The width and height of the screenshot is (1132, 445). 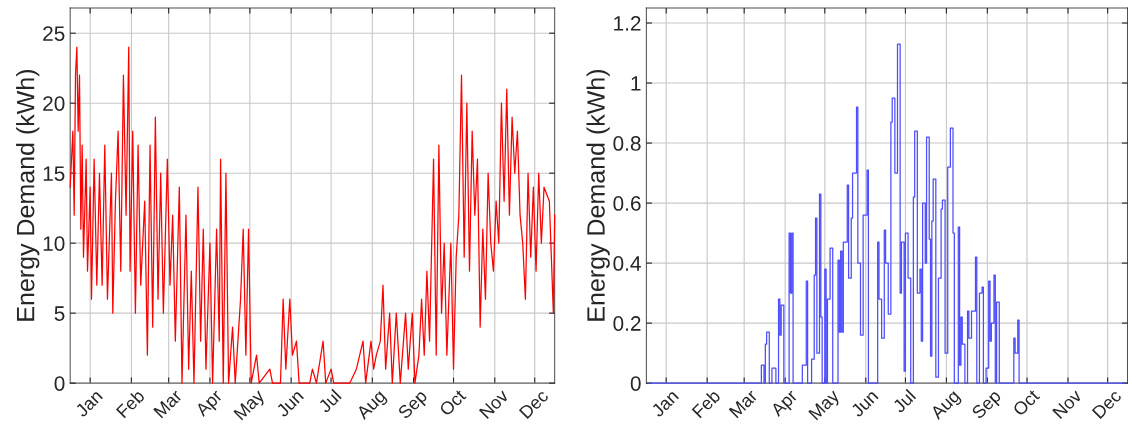 I want to click on y-tick-label: 0.6, so click(x=627, y=203).